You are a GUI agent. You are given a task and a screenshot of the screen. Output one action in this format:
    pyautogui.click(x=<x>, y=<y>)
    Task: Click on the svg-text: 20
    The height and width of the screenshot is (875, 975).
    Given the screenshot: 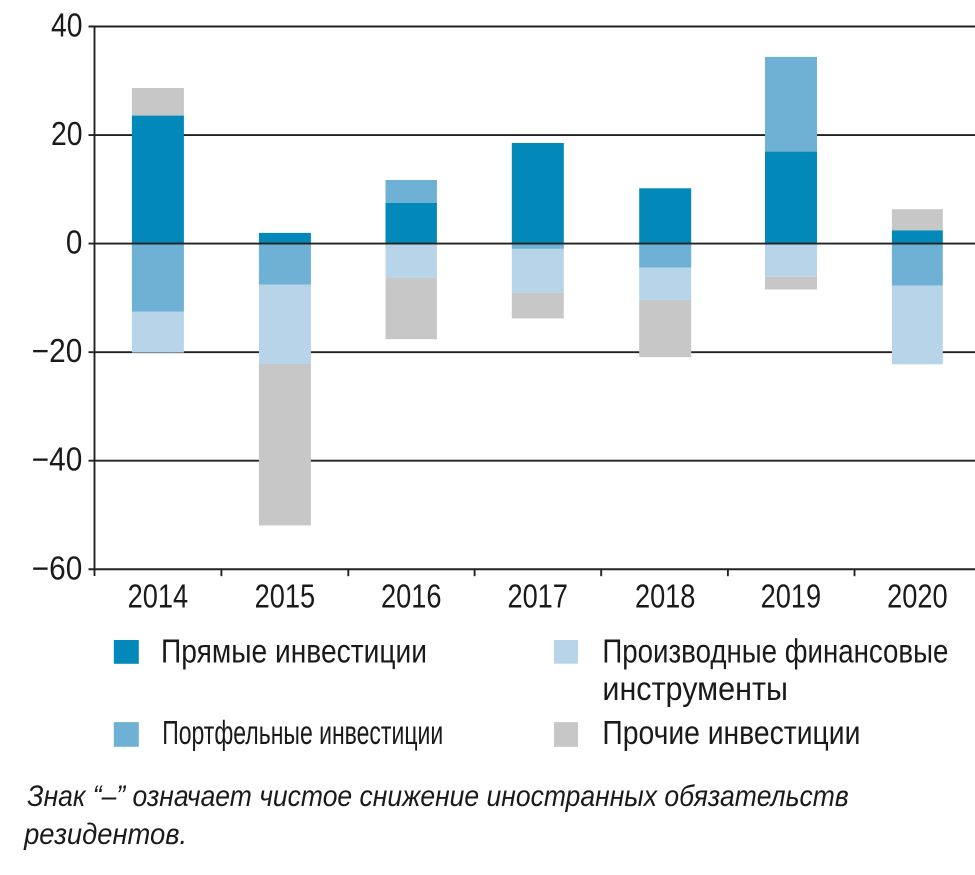 What is the action you would take?
    pyautogui.click(x=67, y=133)
    